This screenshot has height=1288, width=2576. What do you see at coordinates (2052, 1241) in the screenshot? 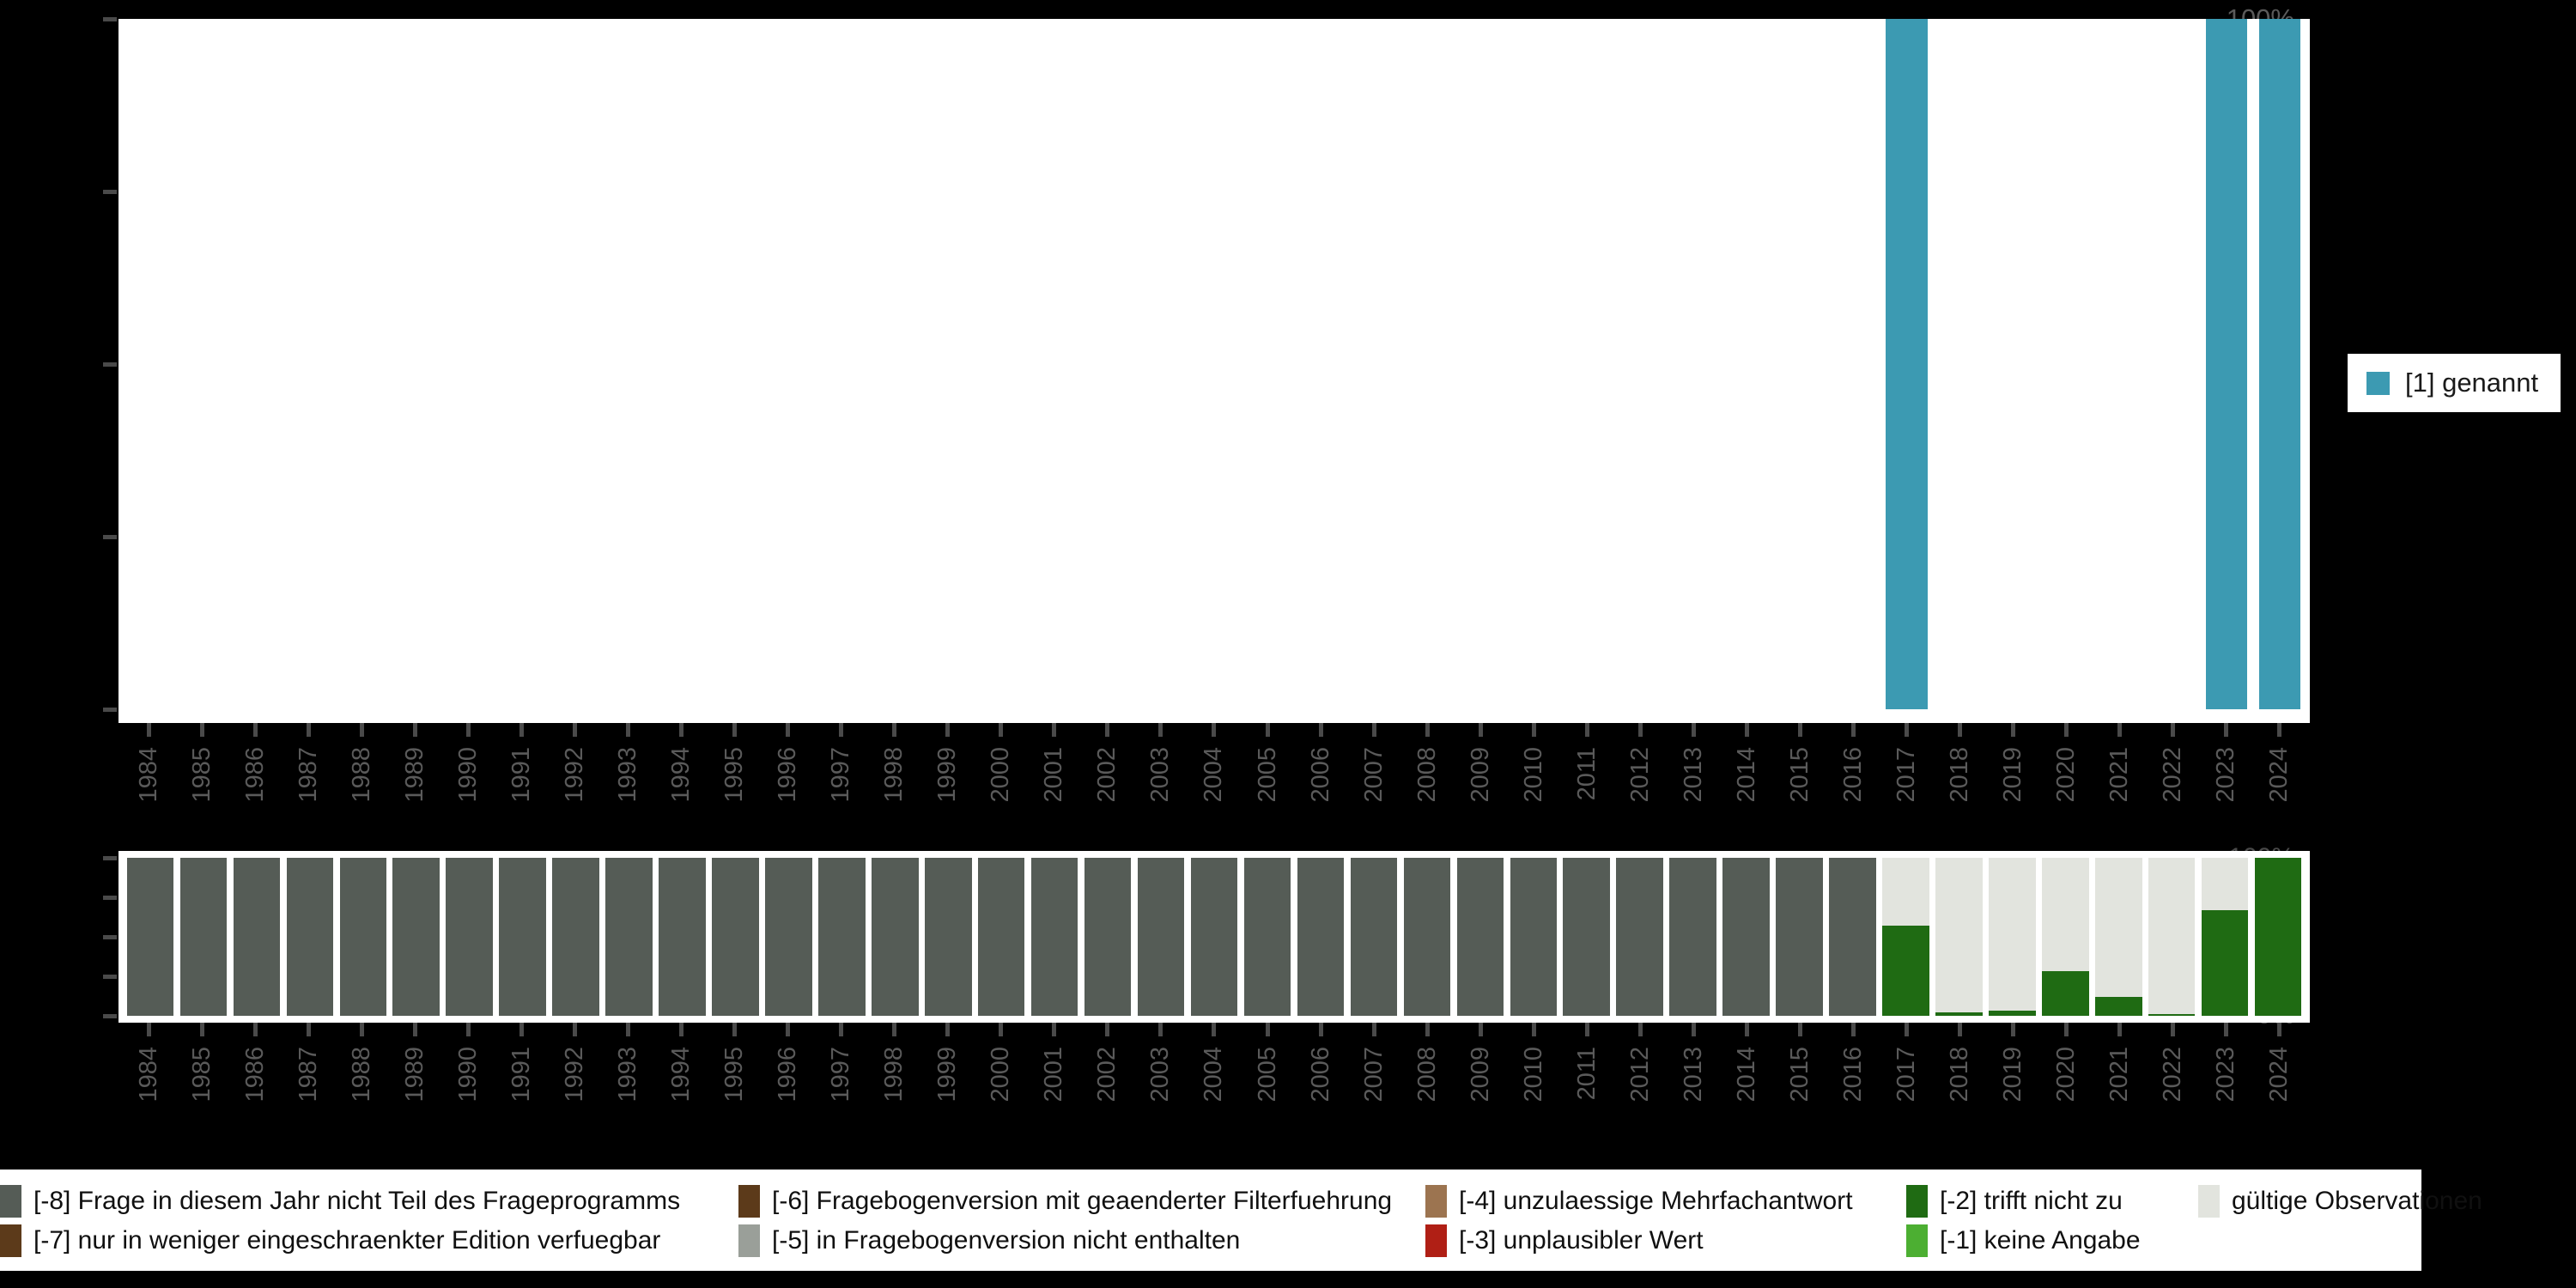
I see `legend-item: [-1] keine Angabe` at bounding box center [2052, 1241].